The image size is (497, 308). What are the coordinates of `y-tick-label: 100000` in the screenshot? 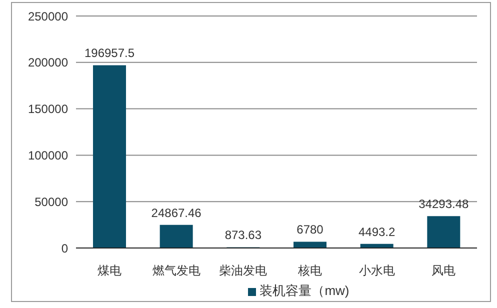 It's located at (48, 155).